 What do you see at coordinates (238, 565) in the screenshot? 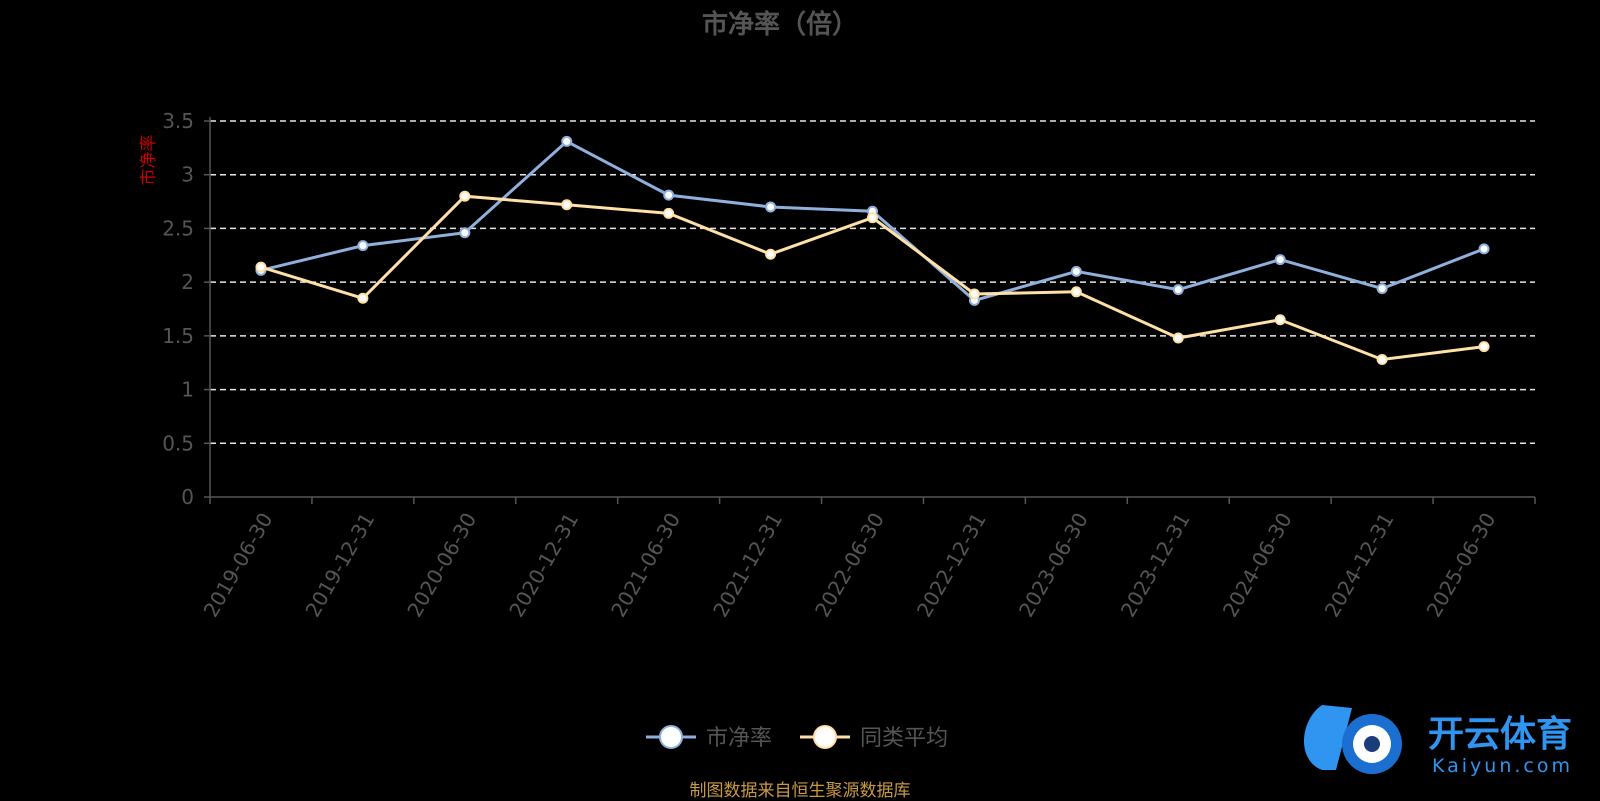
I see `x-tick-label: 2019-06-30` at bounding box center [238, 565].